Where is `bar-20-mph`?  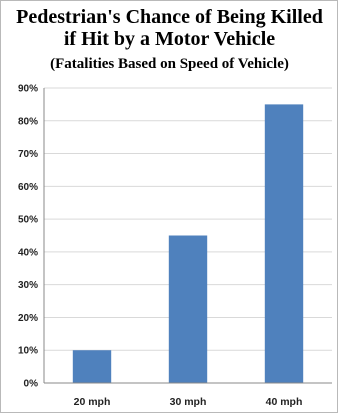
bar-20-mph is located at coordinates (92, 366).